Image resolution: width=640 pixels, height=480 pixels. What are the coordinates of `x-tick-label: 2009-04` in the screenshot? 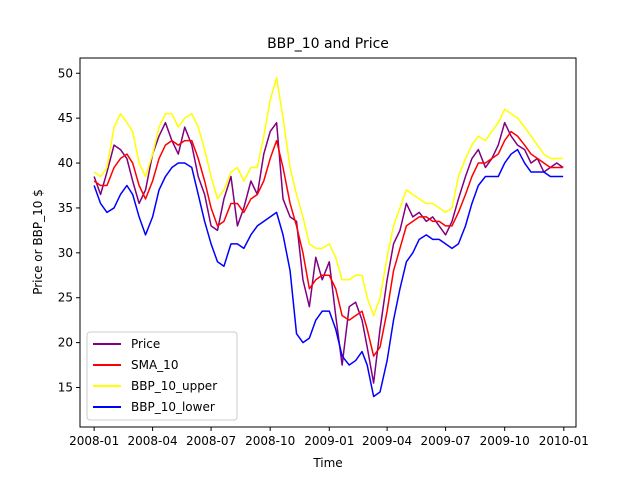 It's located at (387, 441).